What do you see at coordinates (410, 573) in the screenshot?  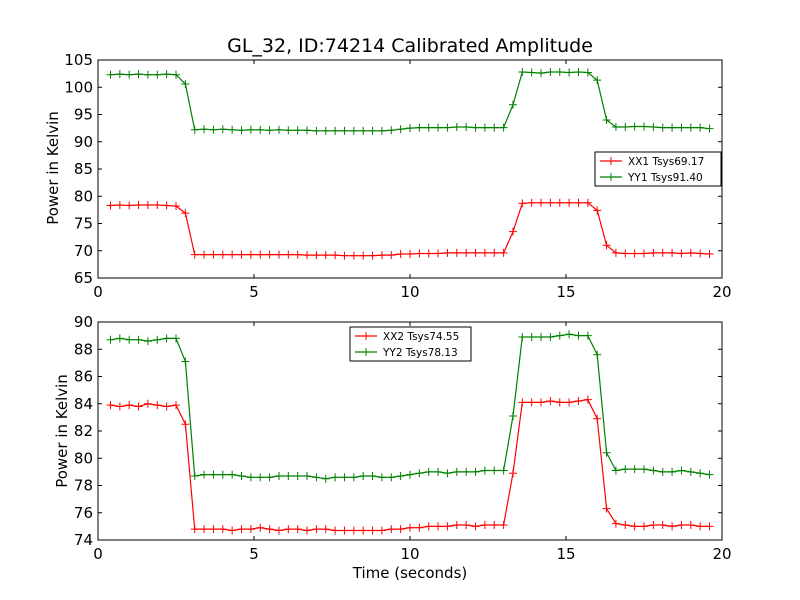 I see `x-axis-label: Time (seconds)` at bounding box center [410, 573].